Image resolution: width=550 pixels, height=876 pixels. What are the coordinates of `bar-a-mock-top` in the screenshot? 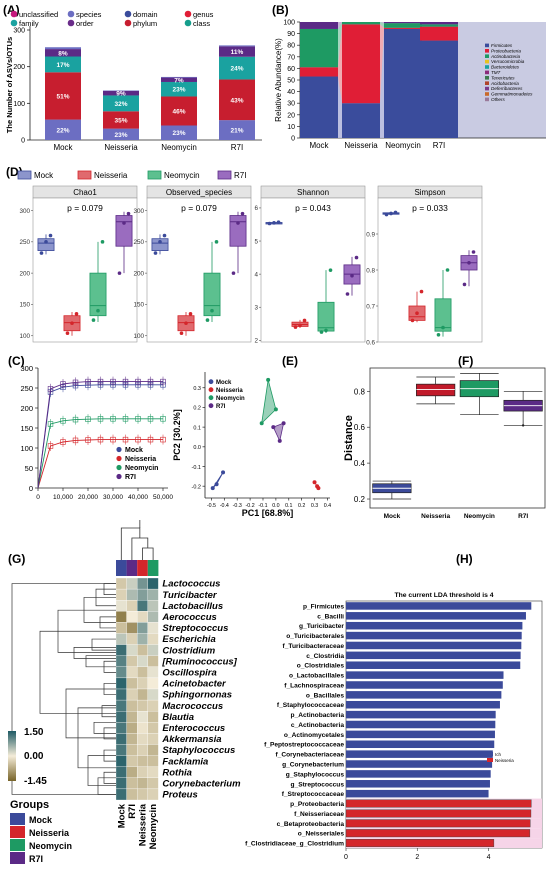 It's located at (63, 53).